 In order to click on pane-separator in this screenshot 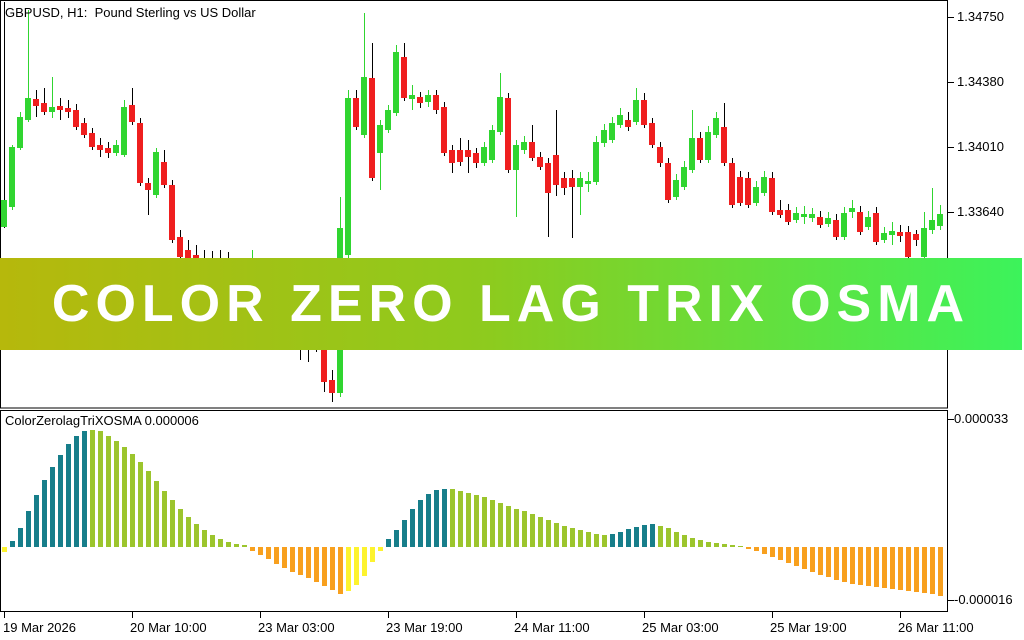, I will do `click(474, 409)`.